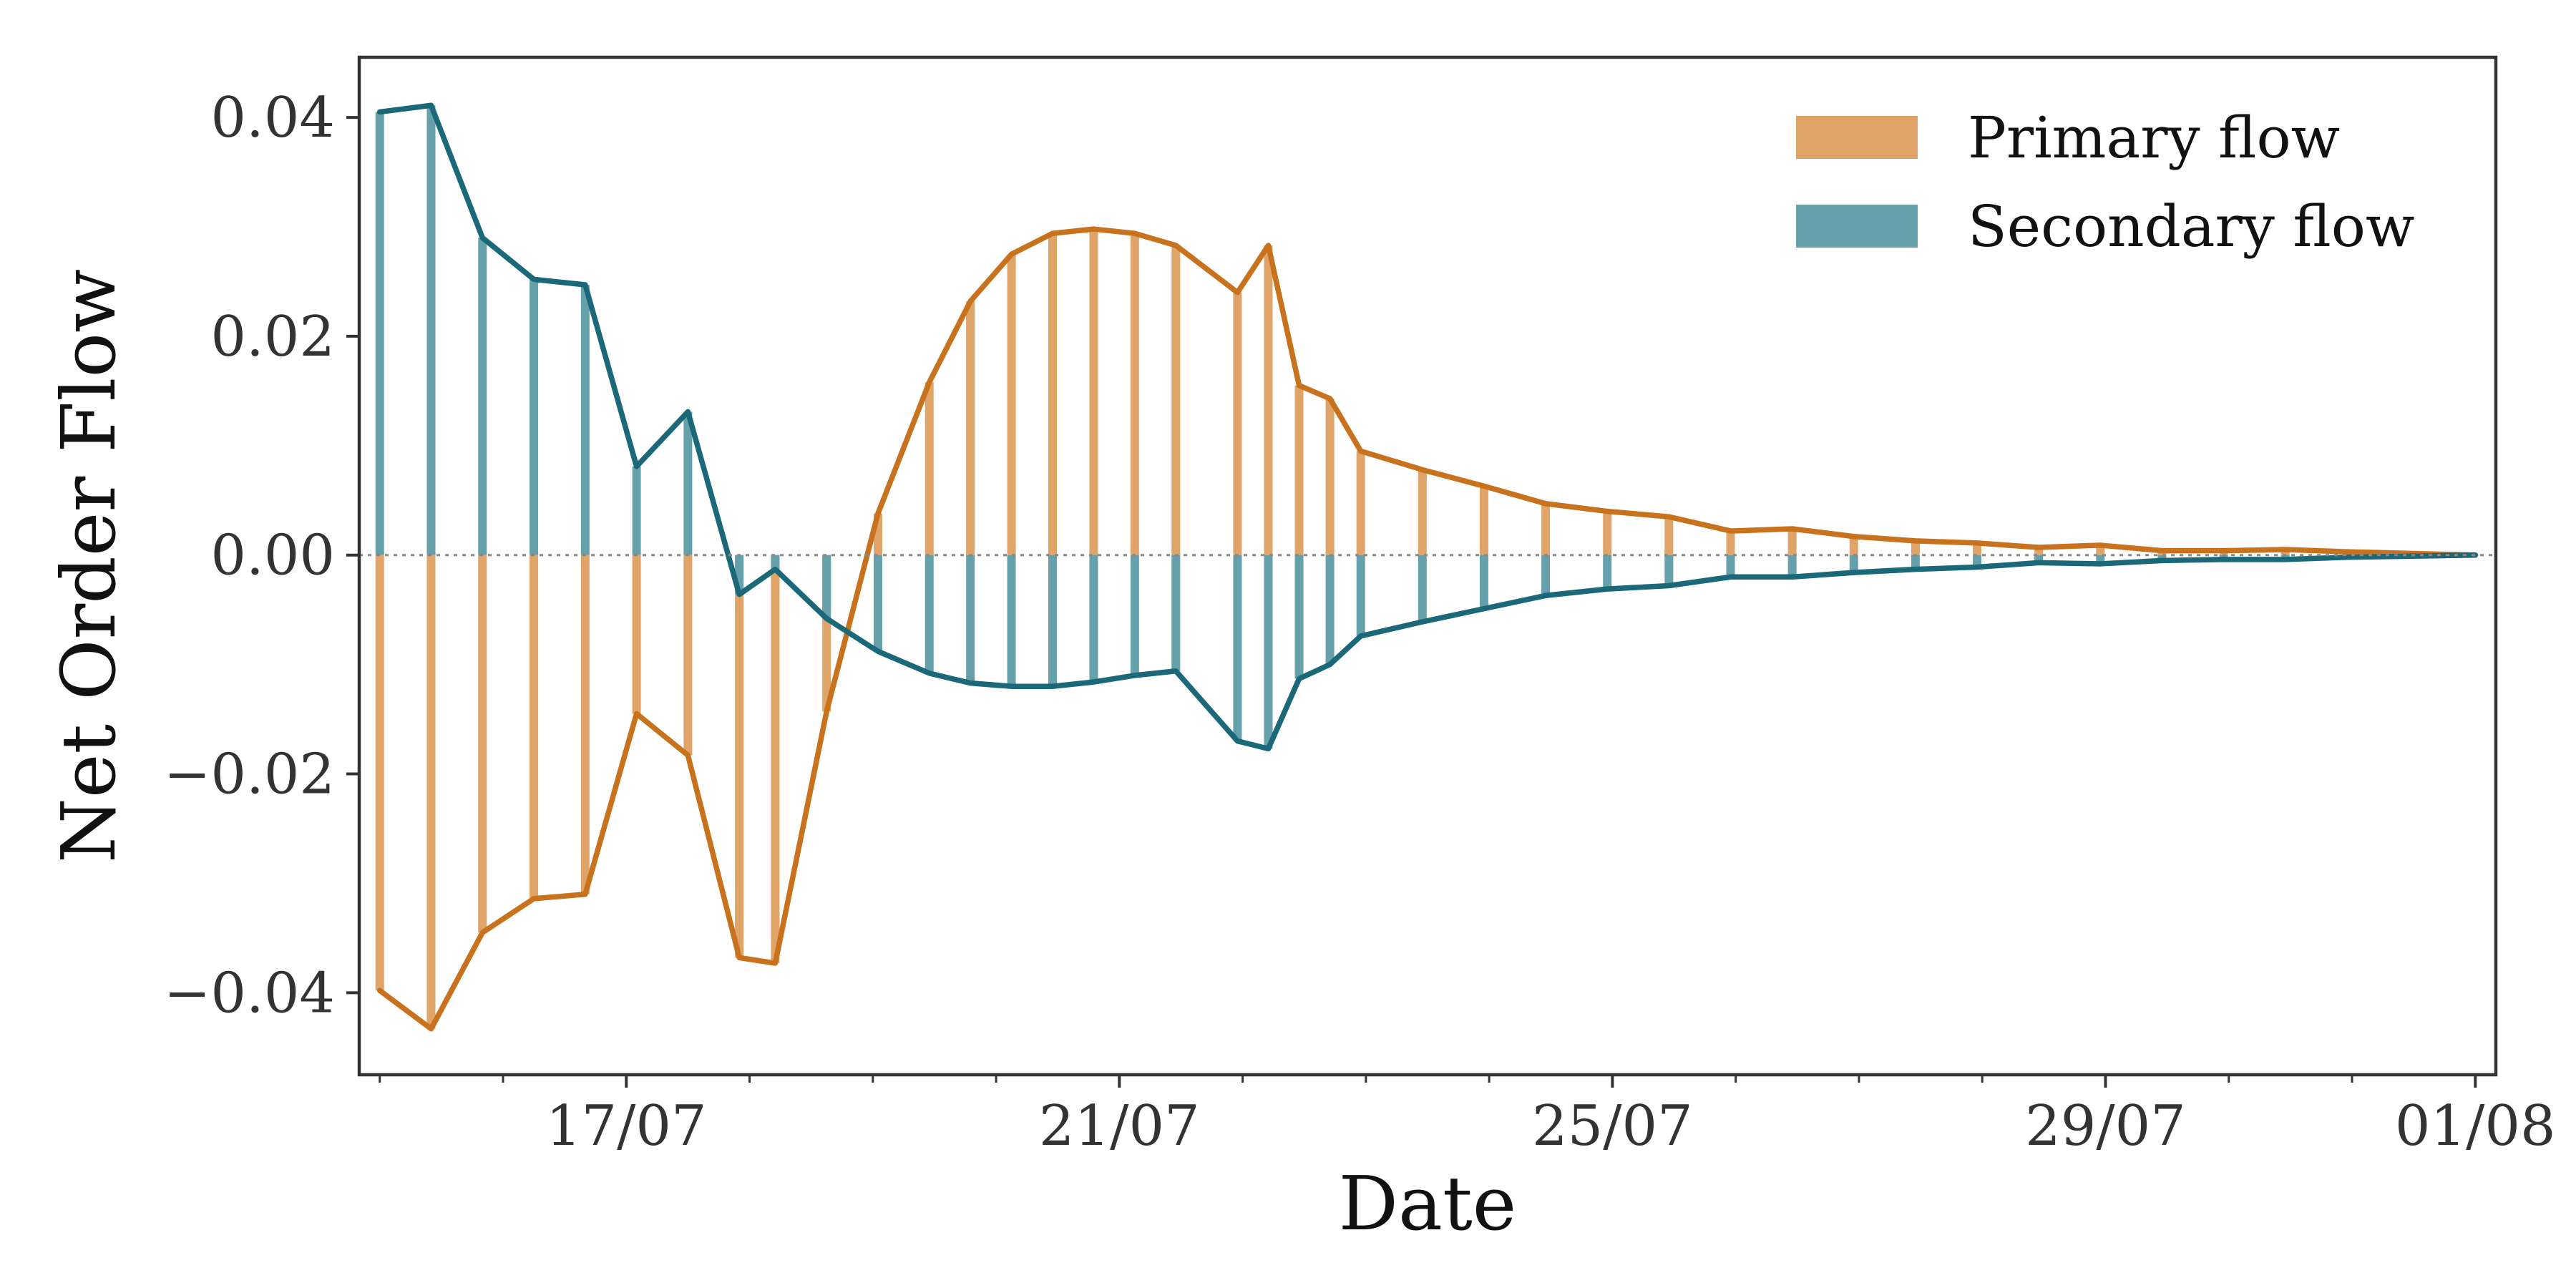 Image resolution: width=2576 pixels, height=1288 pixels. What do you see at coordinates (272, 556) in the screenshot?
I see `y-tick-label-2: 0.00` at bounding box center [272, 556].